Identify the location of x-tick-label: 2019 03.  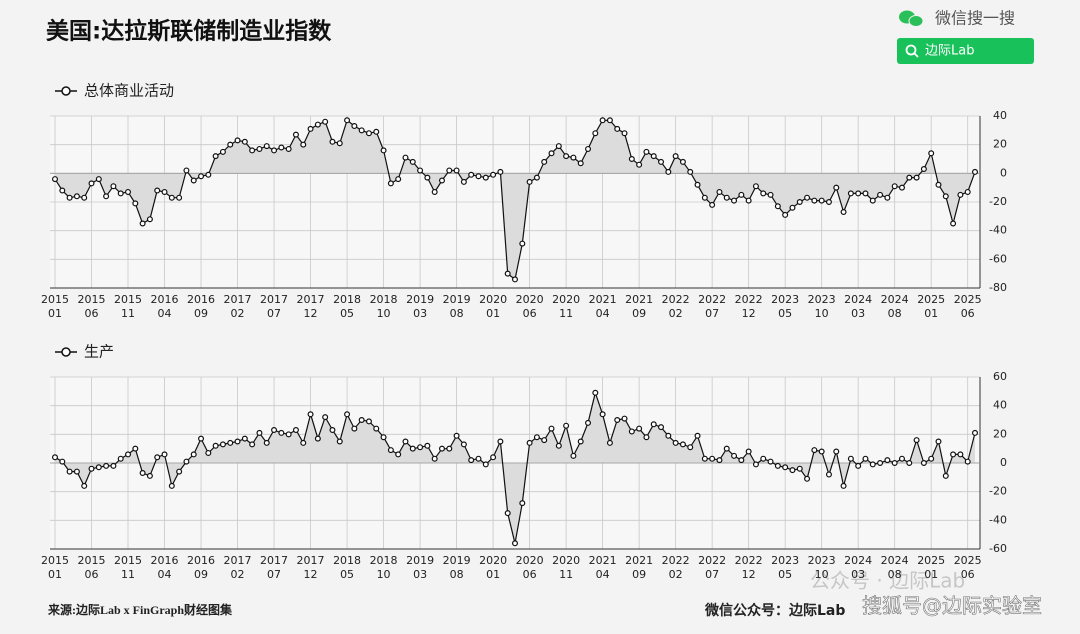
(420, 306).